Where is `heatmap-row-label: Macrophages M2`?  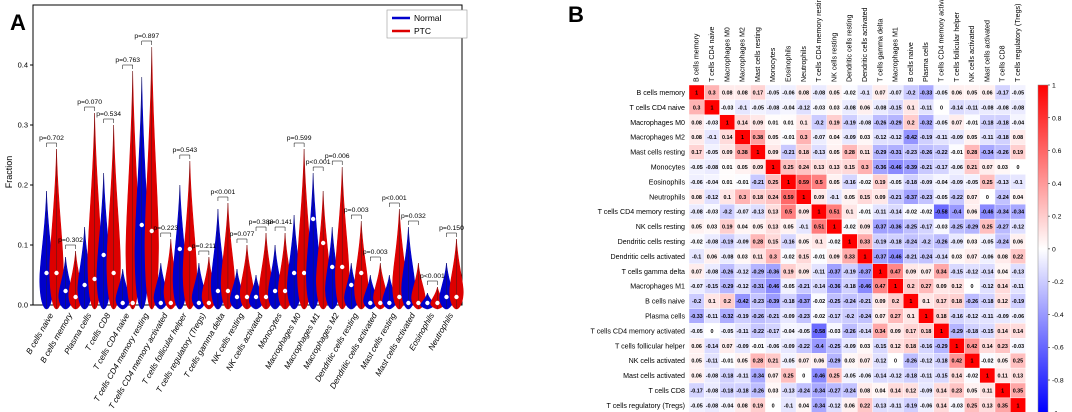 heatmap-row-label: Macrophages M2 is located at coordinates (657, 138).